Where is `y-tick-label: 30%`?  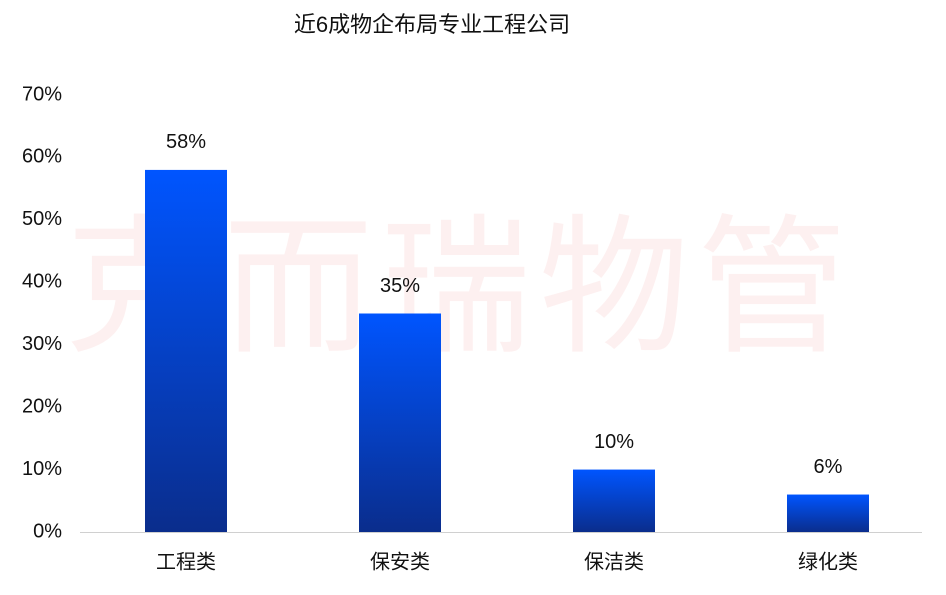
y-tick-label: 30% is located at coordinates (42, 344).